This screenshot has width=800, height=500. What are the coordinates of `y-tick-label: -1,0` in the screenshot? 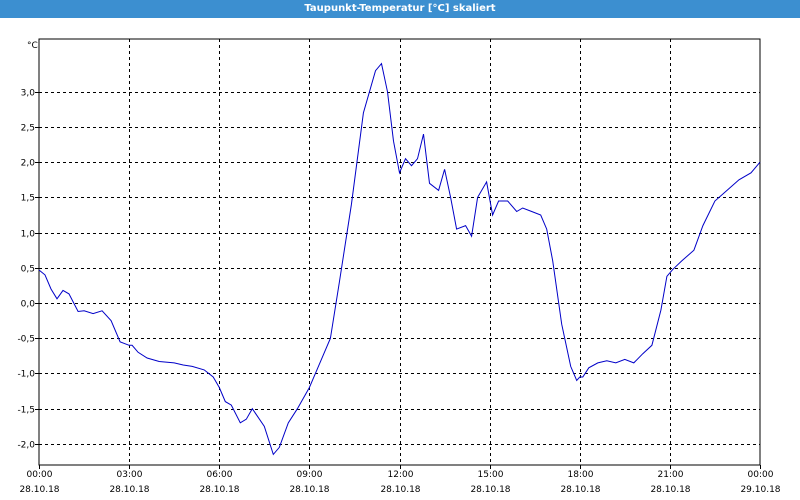 It's located at (26, 375).